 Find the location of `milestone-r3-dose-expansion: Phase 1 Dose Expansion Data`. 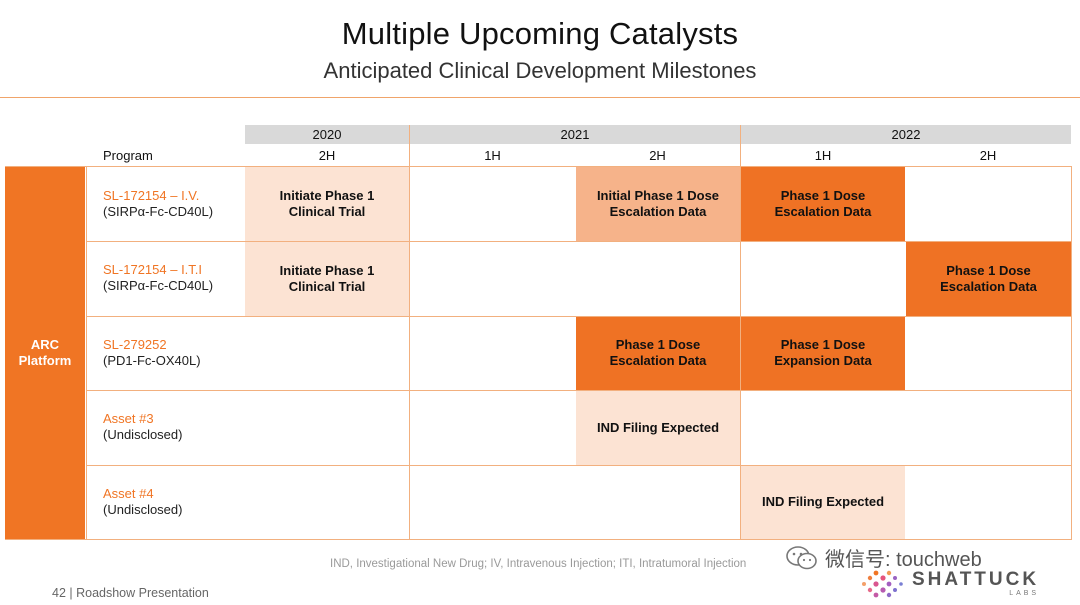

milestone-r3-dose-expansion: Phase 1 Dose Expansion Data is located at coordinates (823, 353).